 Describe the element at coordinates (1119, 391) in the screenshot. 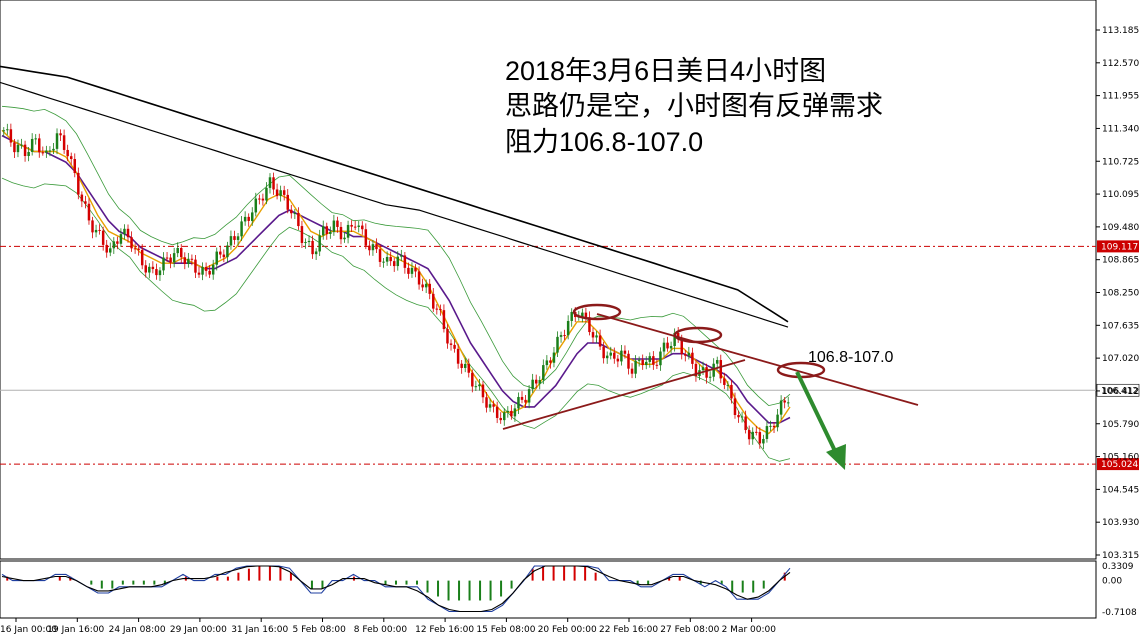

I see `level-badge-label: 106.412` at that location.